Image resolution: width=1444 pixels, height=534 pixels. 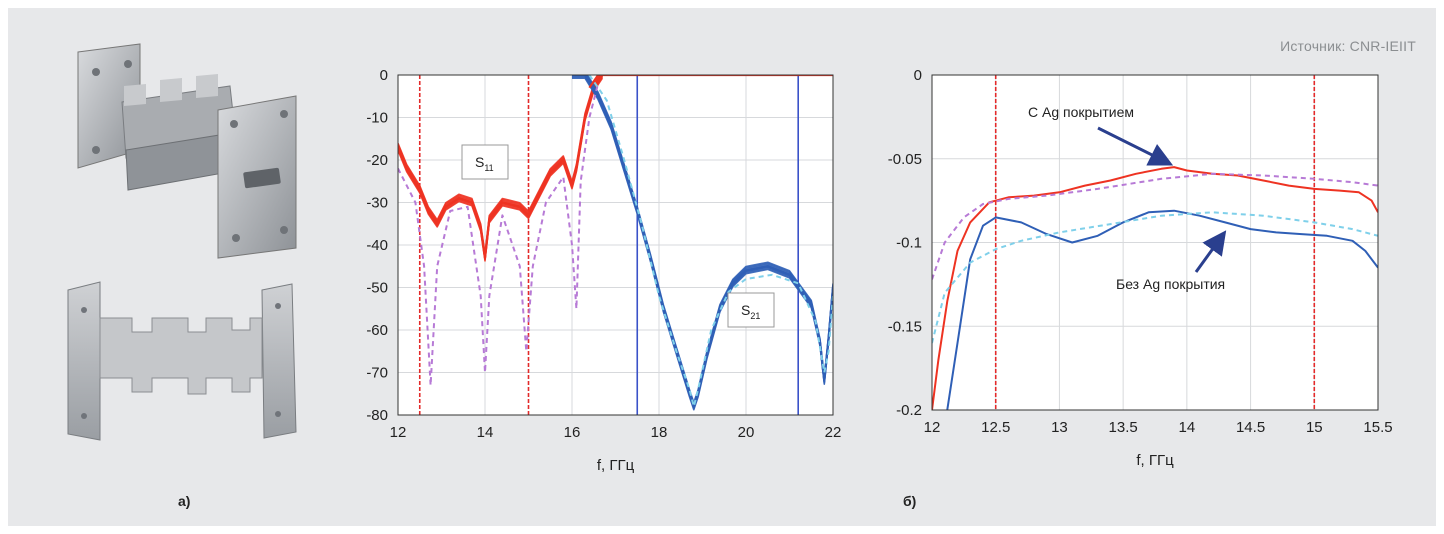 I want to click on y-tick-label: -0.1, so click(x=909, y=243).